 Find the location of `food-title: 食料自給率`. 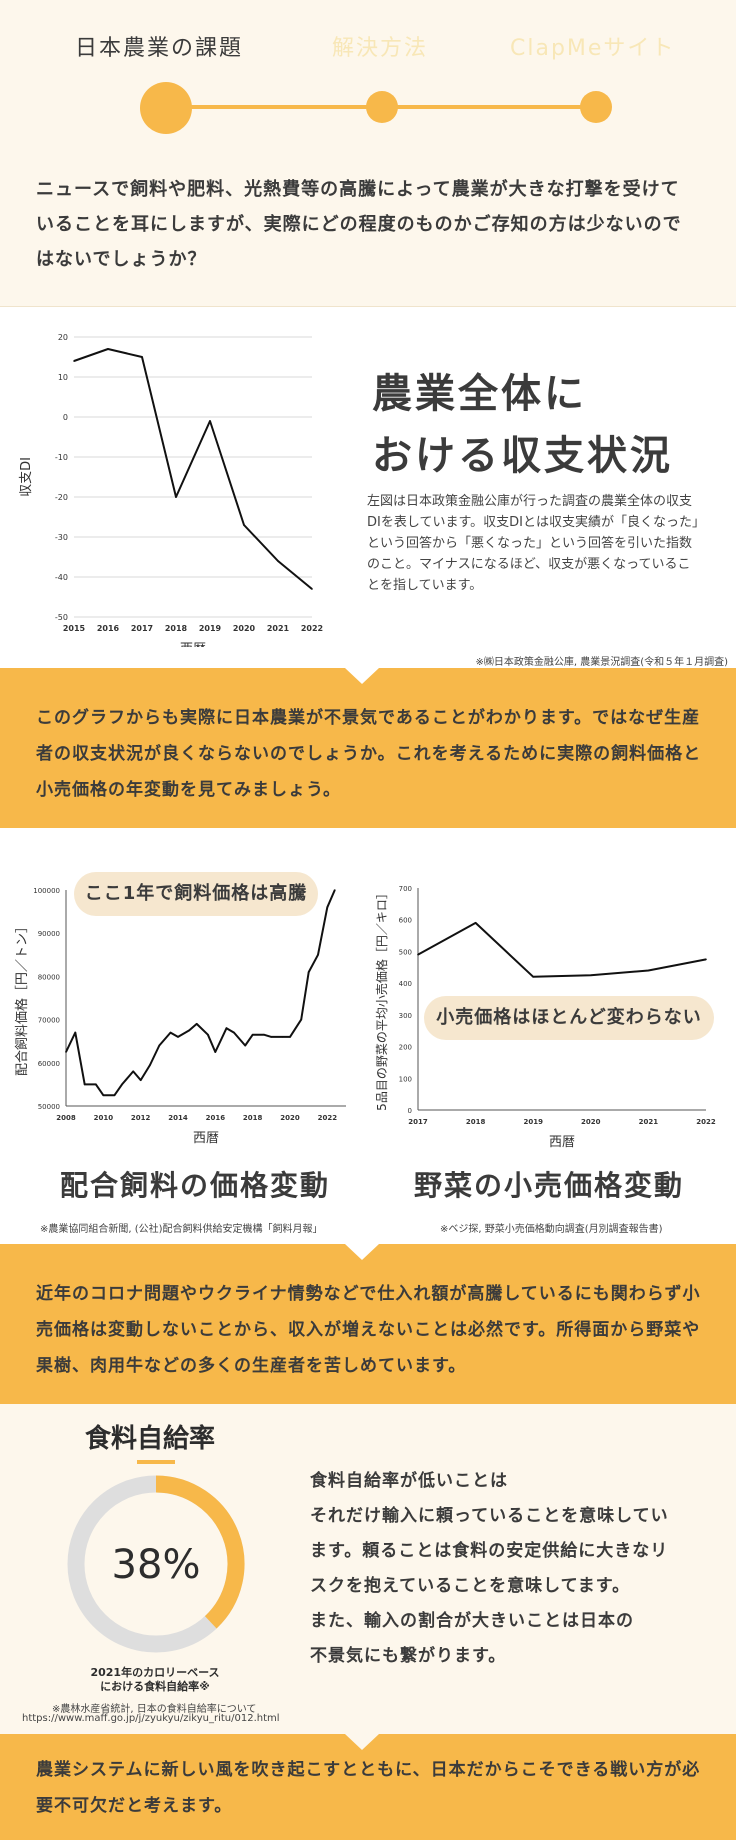

food-title: 食料自給率 is located at coordinates (150, 1439).